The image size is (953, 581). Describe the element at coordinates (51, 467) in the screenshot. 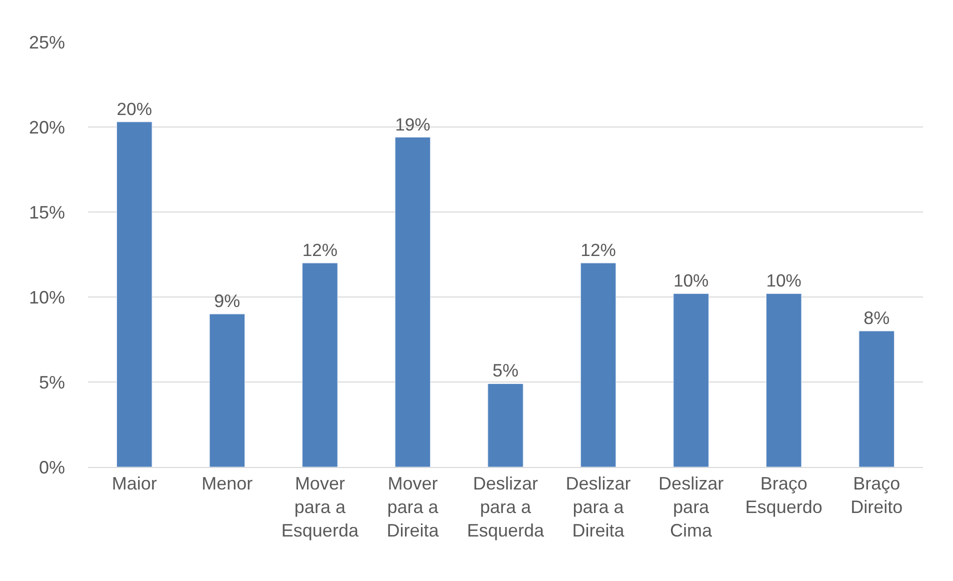

I see `y-tick-label: 0%` at that location.